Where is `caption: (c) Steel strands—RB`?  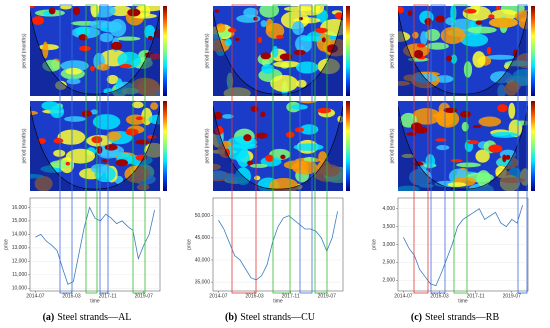
caption: (c) Steel strands—RB is located at coordinates (455, 317).